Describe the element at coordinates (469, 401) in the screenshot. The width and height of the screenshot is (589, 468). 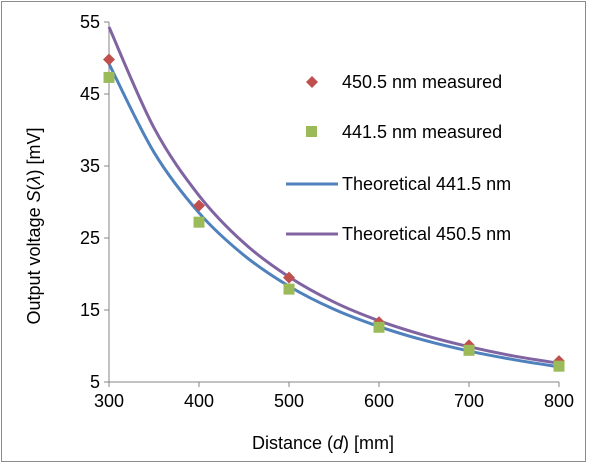
I see `x-tick-label: 700` at that location.